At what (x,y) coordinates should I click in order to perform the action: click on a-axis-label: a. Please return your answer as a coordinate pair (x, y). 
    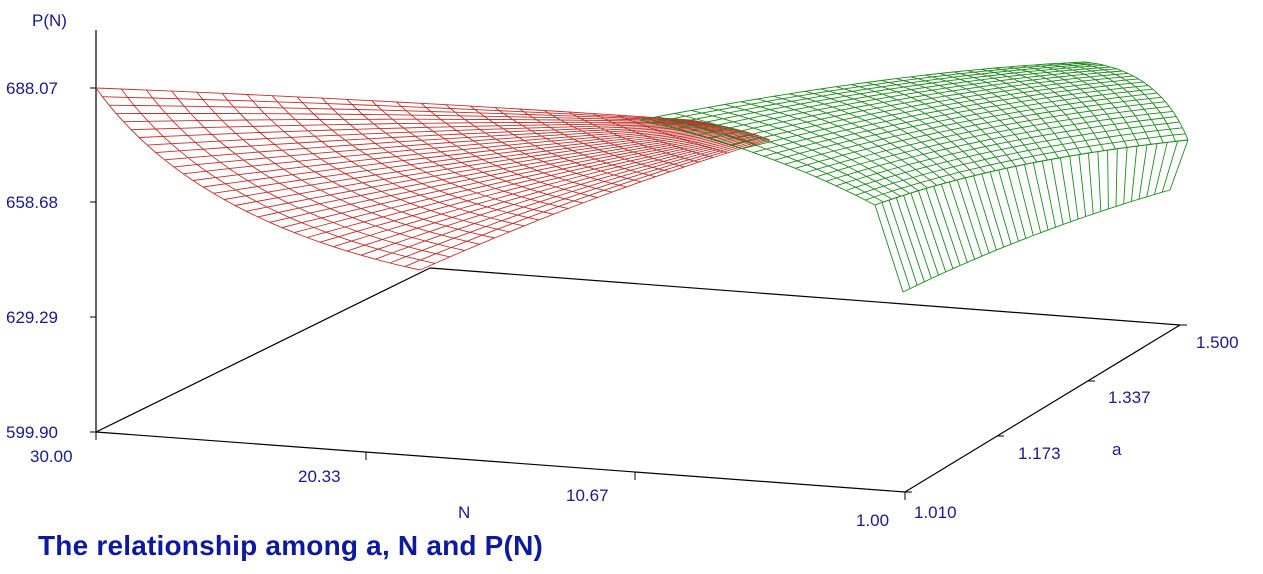
    Looking at the image, I should click on (1117, 449).